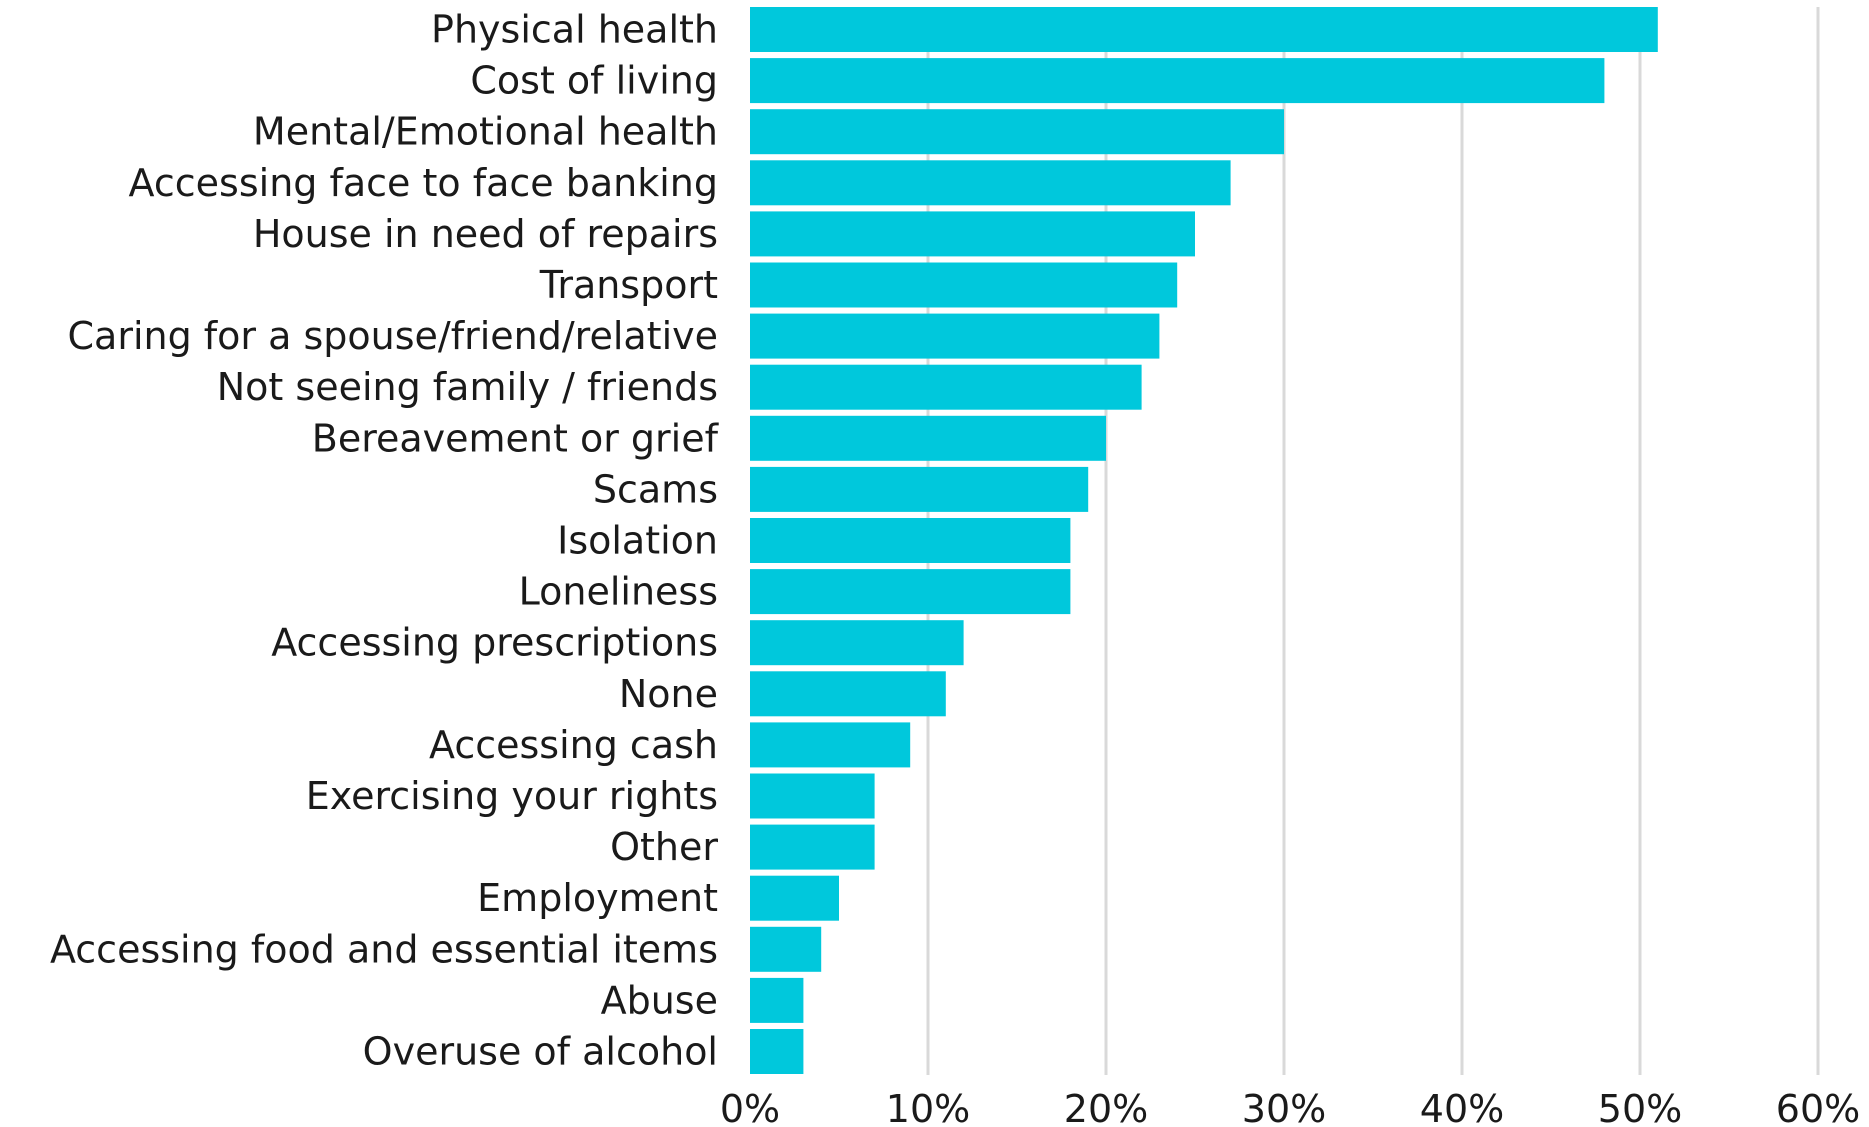 The width and height of the screenshot is (1869, 1127). Describe the element at coordinates (919, 489) in the screenshot. I see `bar-scams` at that location.